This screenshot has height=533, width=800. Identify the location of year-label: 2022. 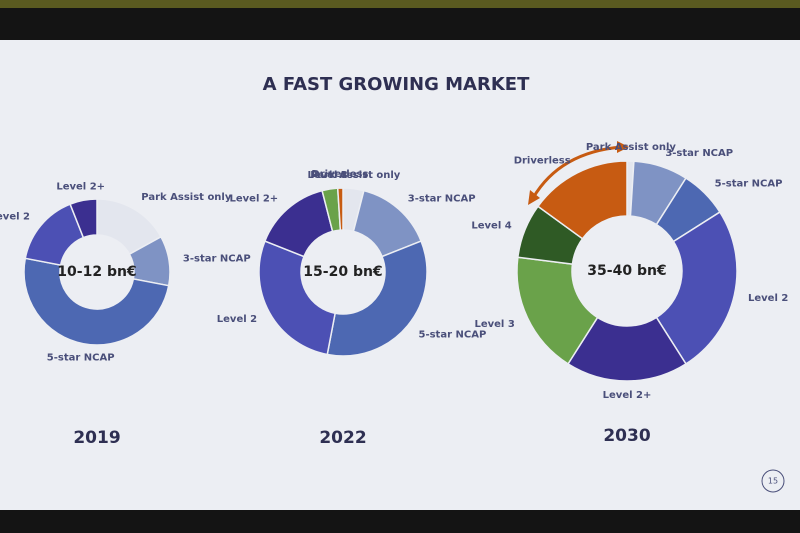
(342, 438).